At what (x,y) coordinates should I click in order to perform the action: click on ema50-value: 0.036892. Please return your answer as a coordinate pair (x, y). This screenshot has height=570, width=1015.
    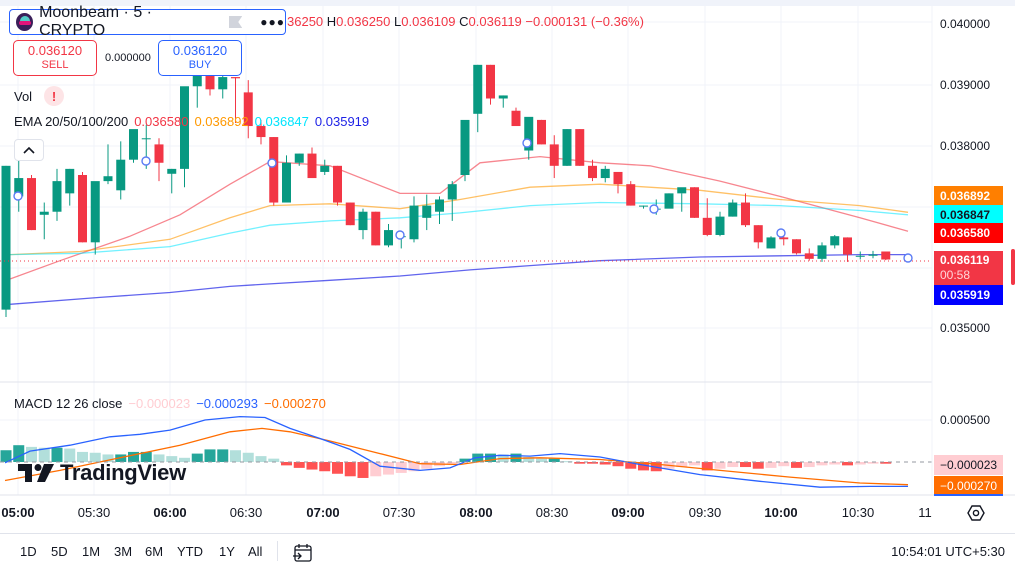
    Looking at the image, I should click on (221, 121).